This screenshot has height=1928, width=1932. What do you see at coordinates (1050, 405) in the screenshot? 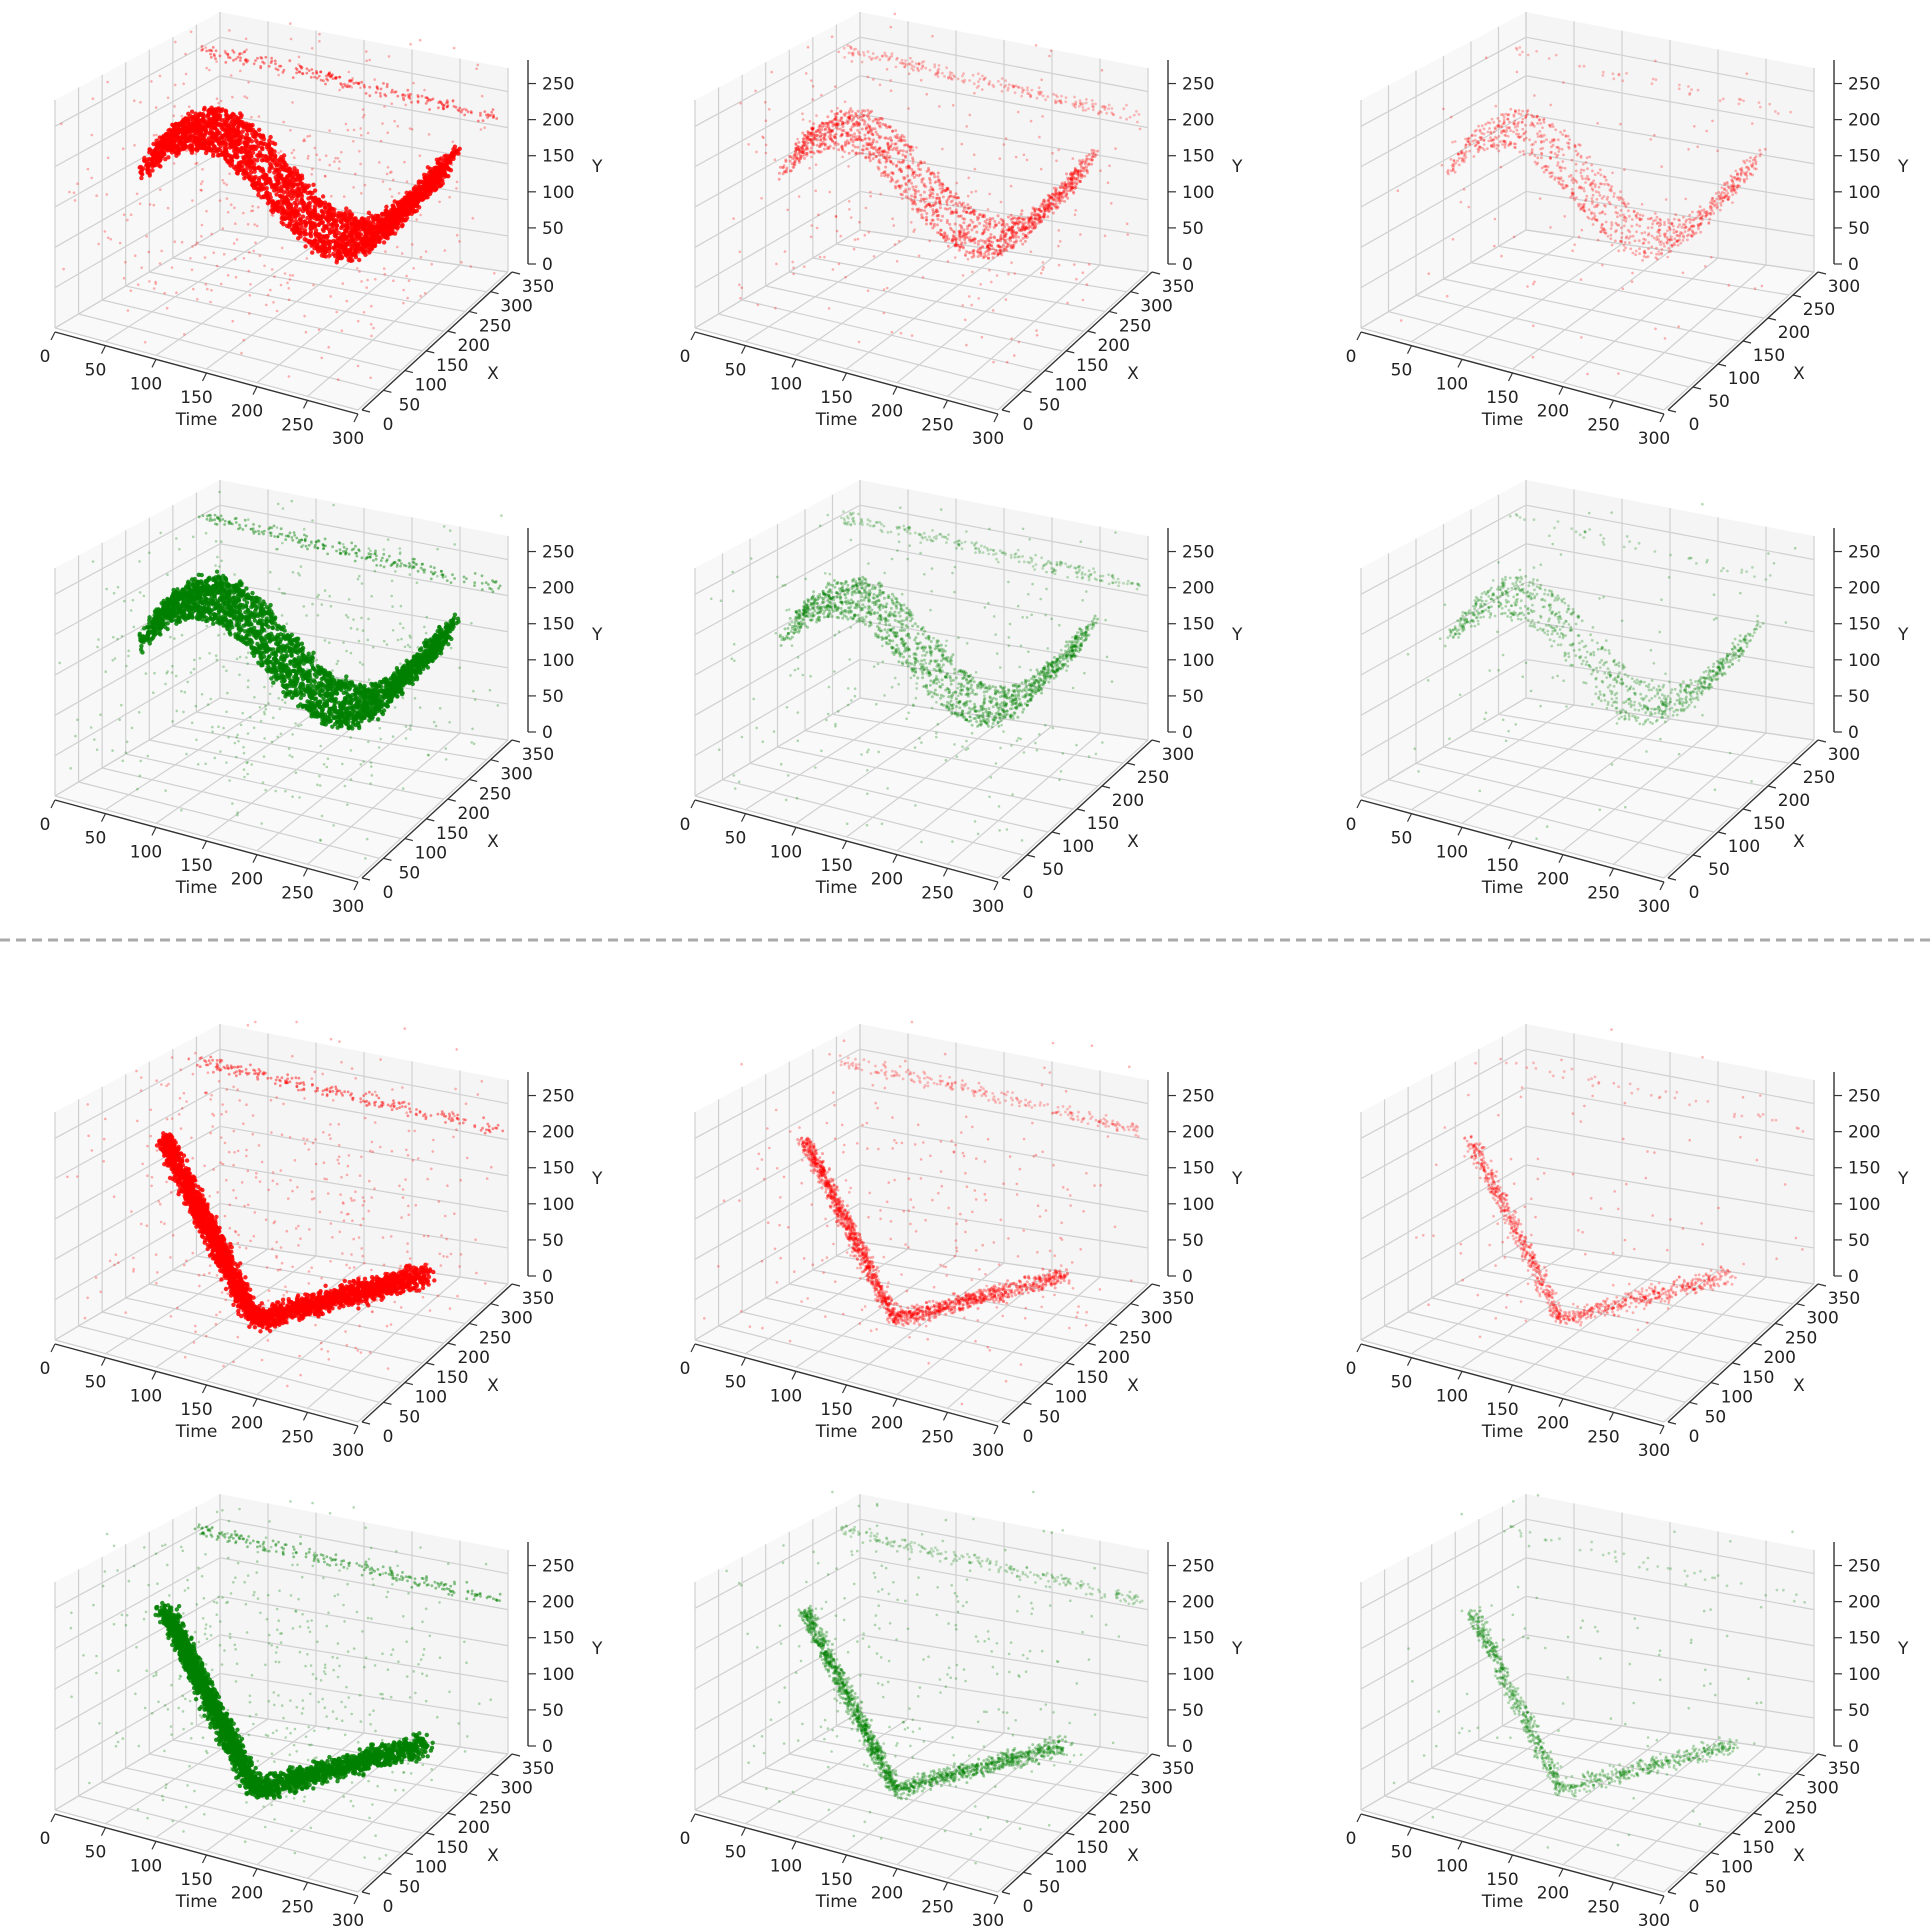
I see `x-tick-label: 50` at bounding box center [1050, 405].